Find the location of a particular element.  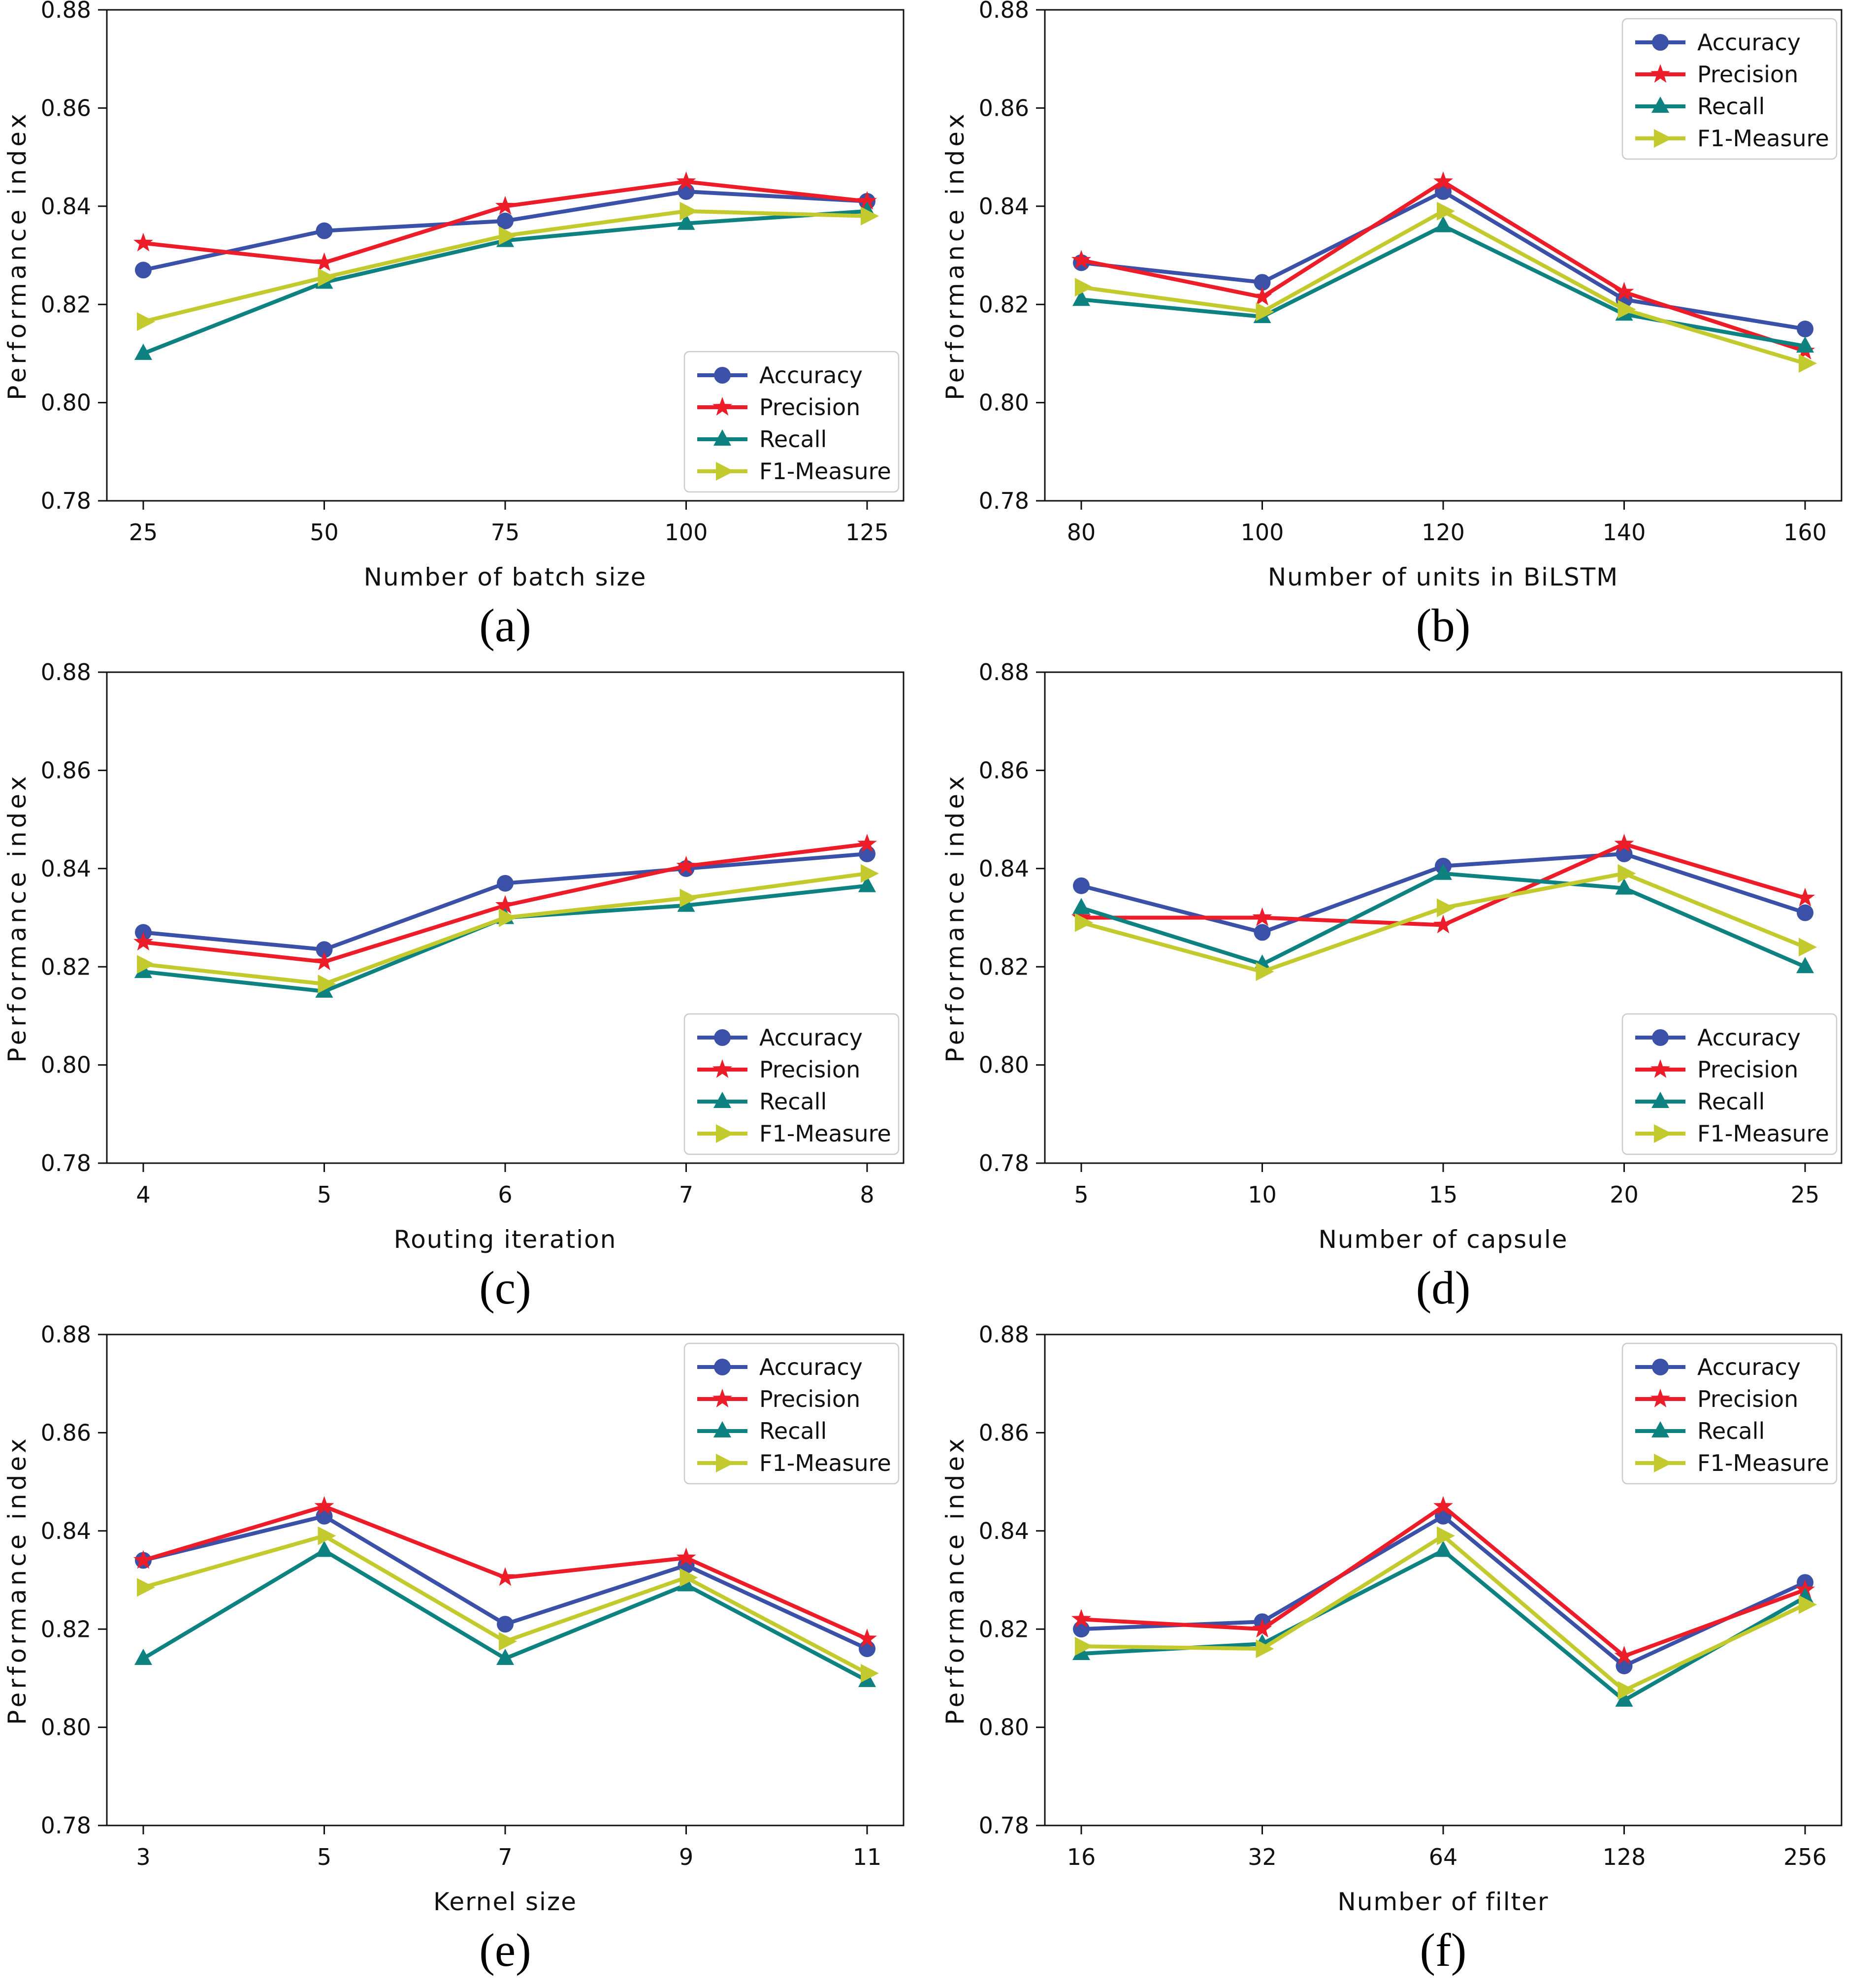

x-tick-label: 8 is located at coordinates (867, 1194).